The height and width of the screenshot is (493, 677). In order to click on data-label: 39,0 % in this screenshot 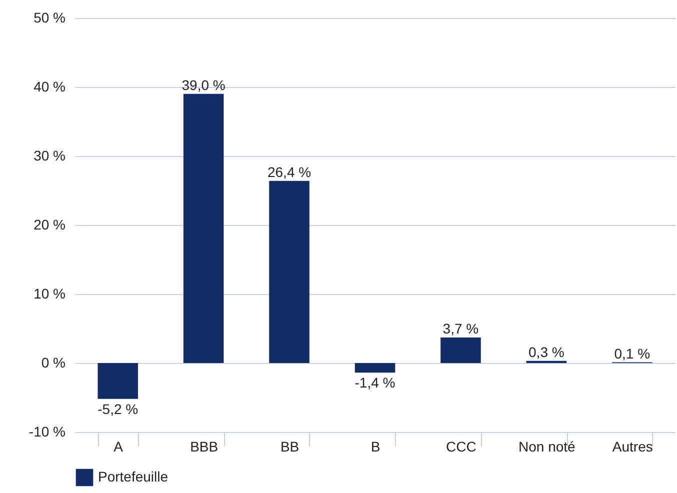, I will do `click(204, 84)`.